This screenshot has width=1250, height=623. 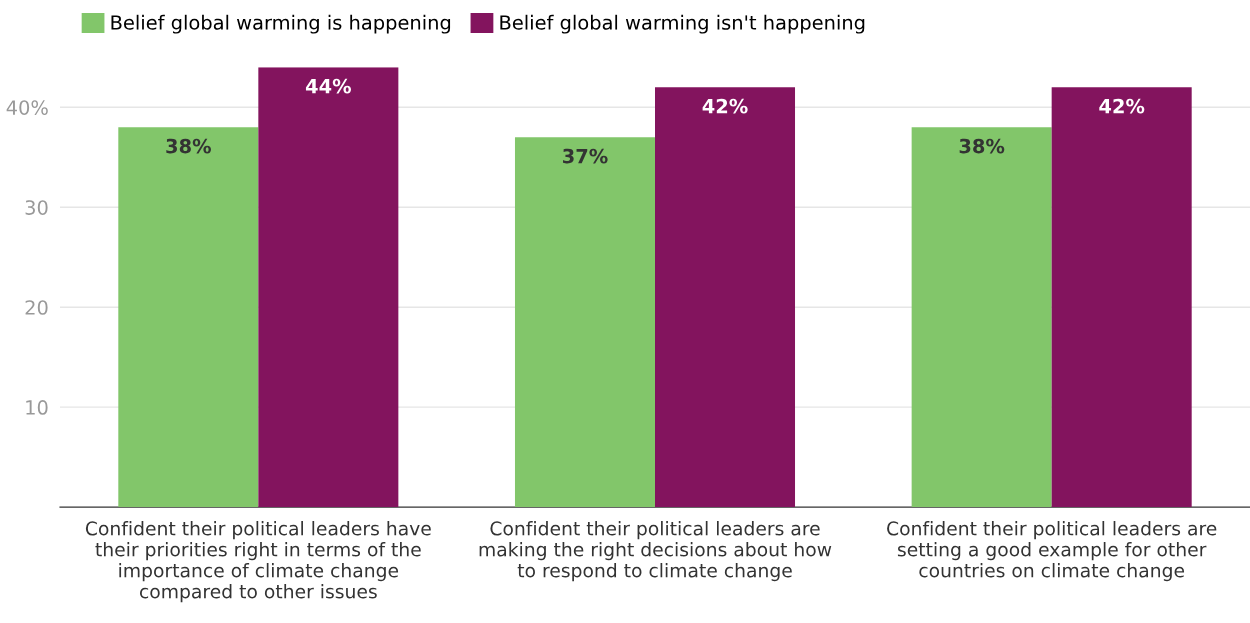 I want to click on x-tick-label: Confident their political leaders have their priorities right in terms of the importance of climate change compared to other issues, so click(x=258, y=562).